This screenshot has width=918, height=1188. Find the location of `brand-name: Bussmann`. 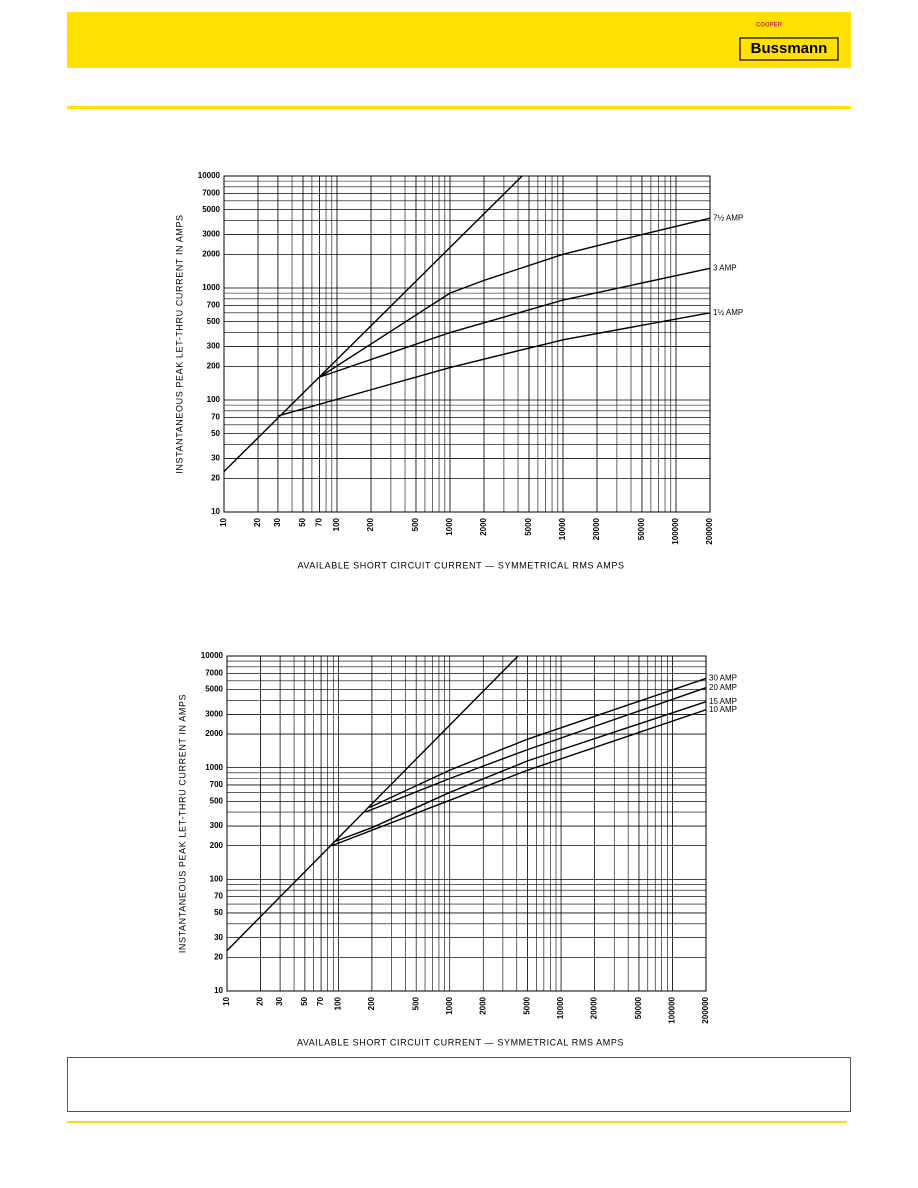

brand-name: Bussmann is located at coordinates (789, 48).